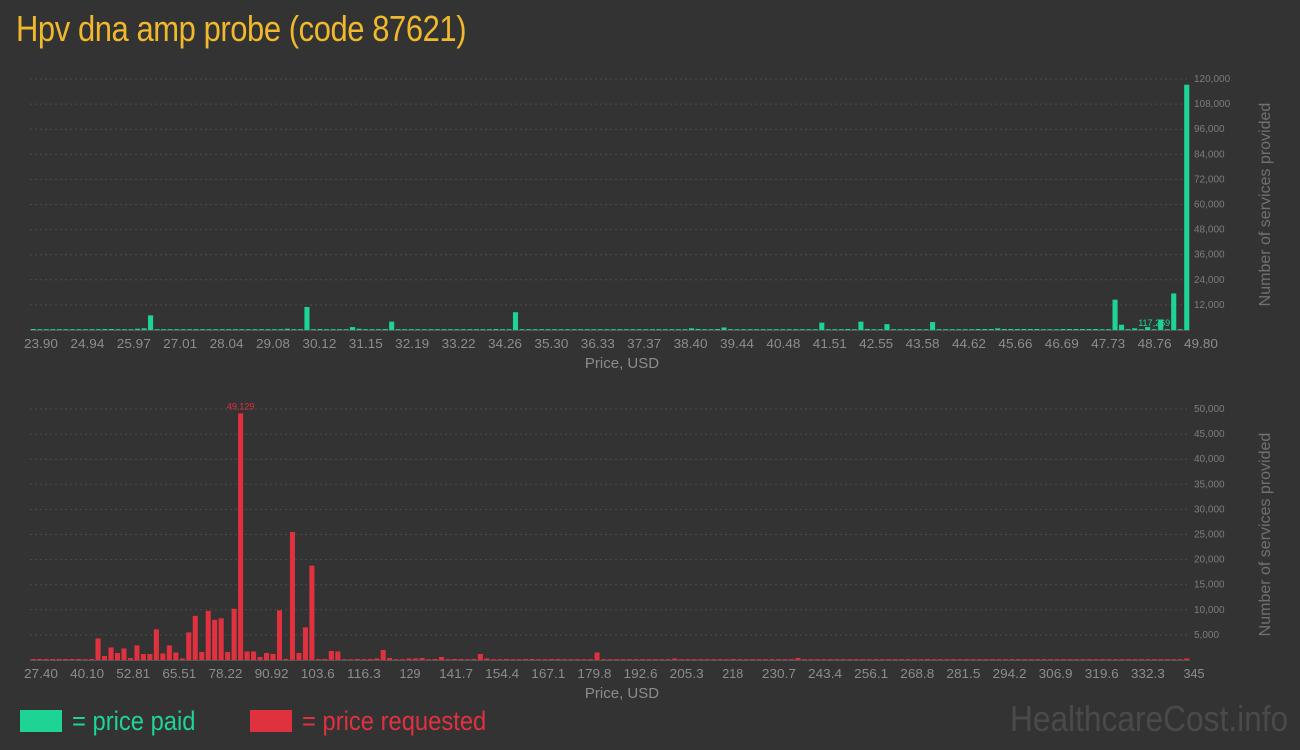 The width and height of the screenshot is (1300, 750). Describe the element at coordinates (1209, 179) in the screenshot. I see `paid-y-tick-label: 72,000` at that location.